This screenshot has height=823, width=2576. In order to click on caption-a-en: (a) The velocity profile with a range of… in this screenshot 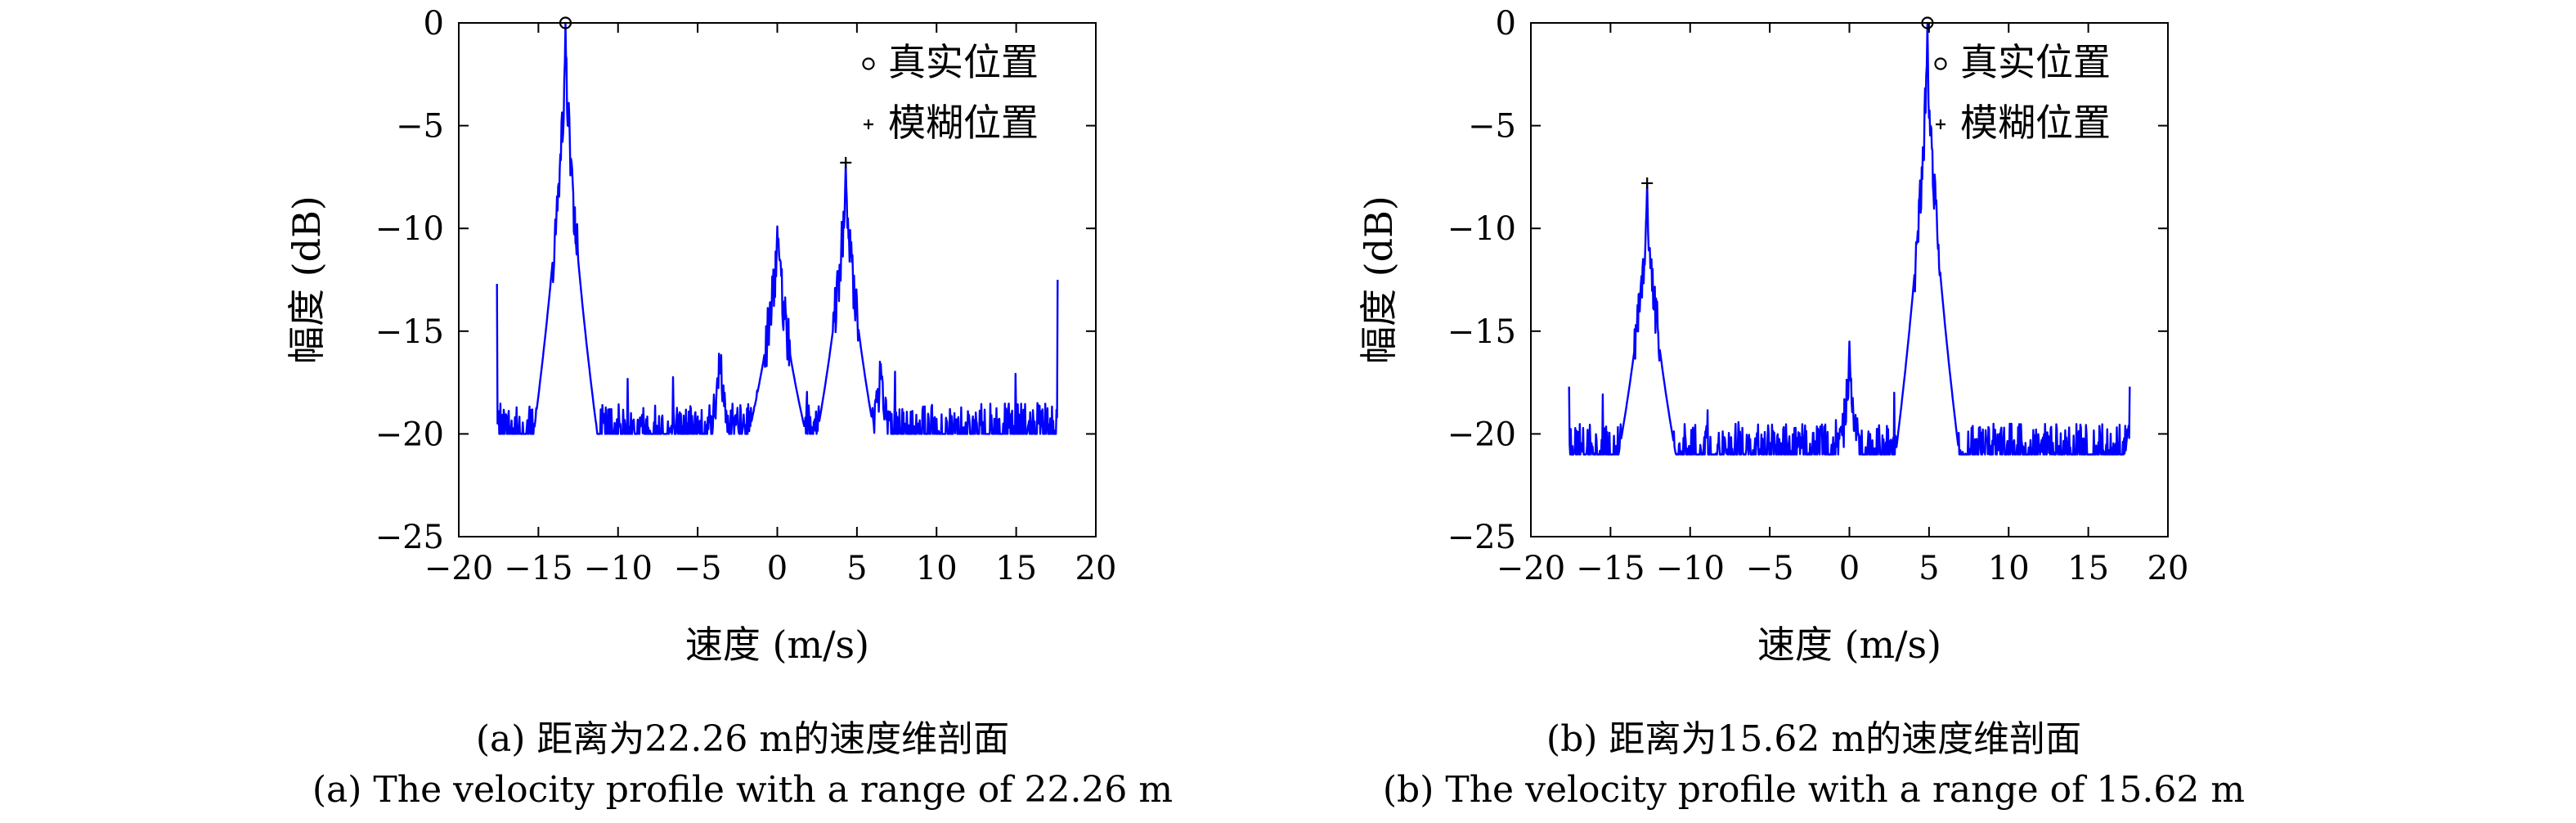, I will do `click(742, 790)`.